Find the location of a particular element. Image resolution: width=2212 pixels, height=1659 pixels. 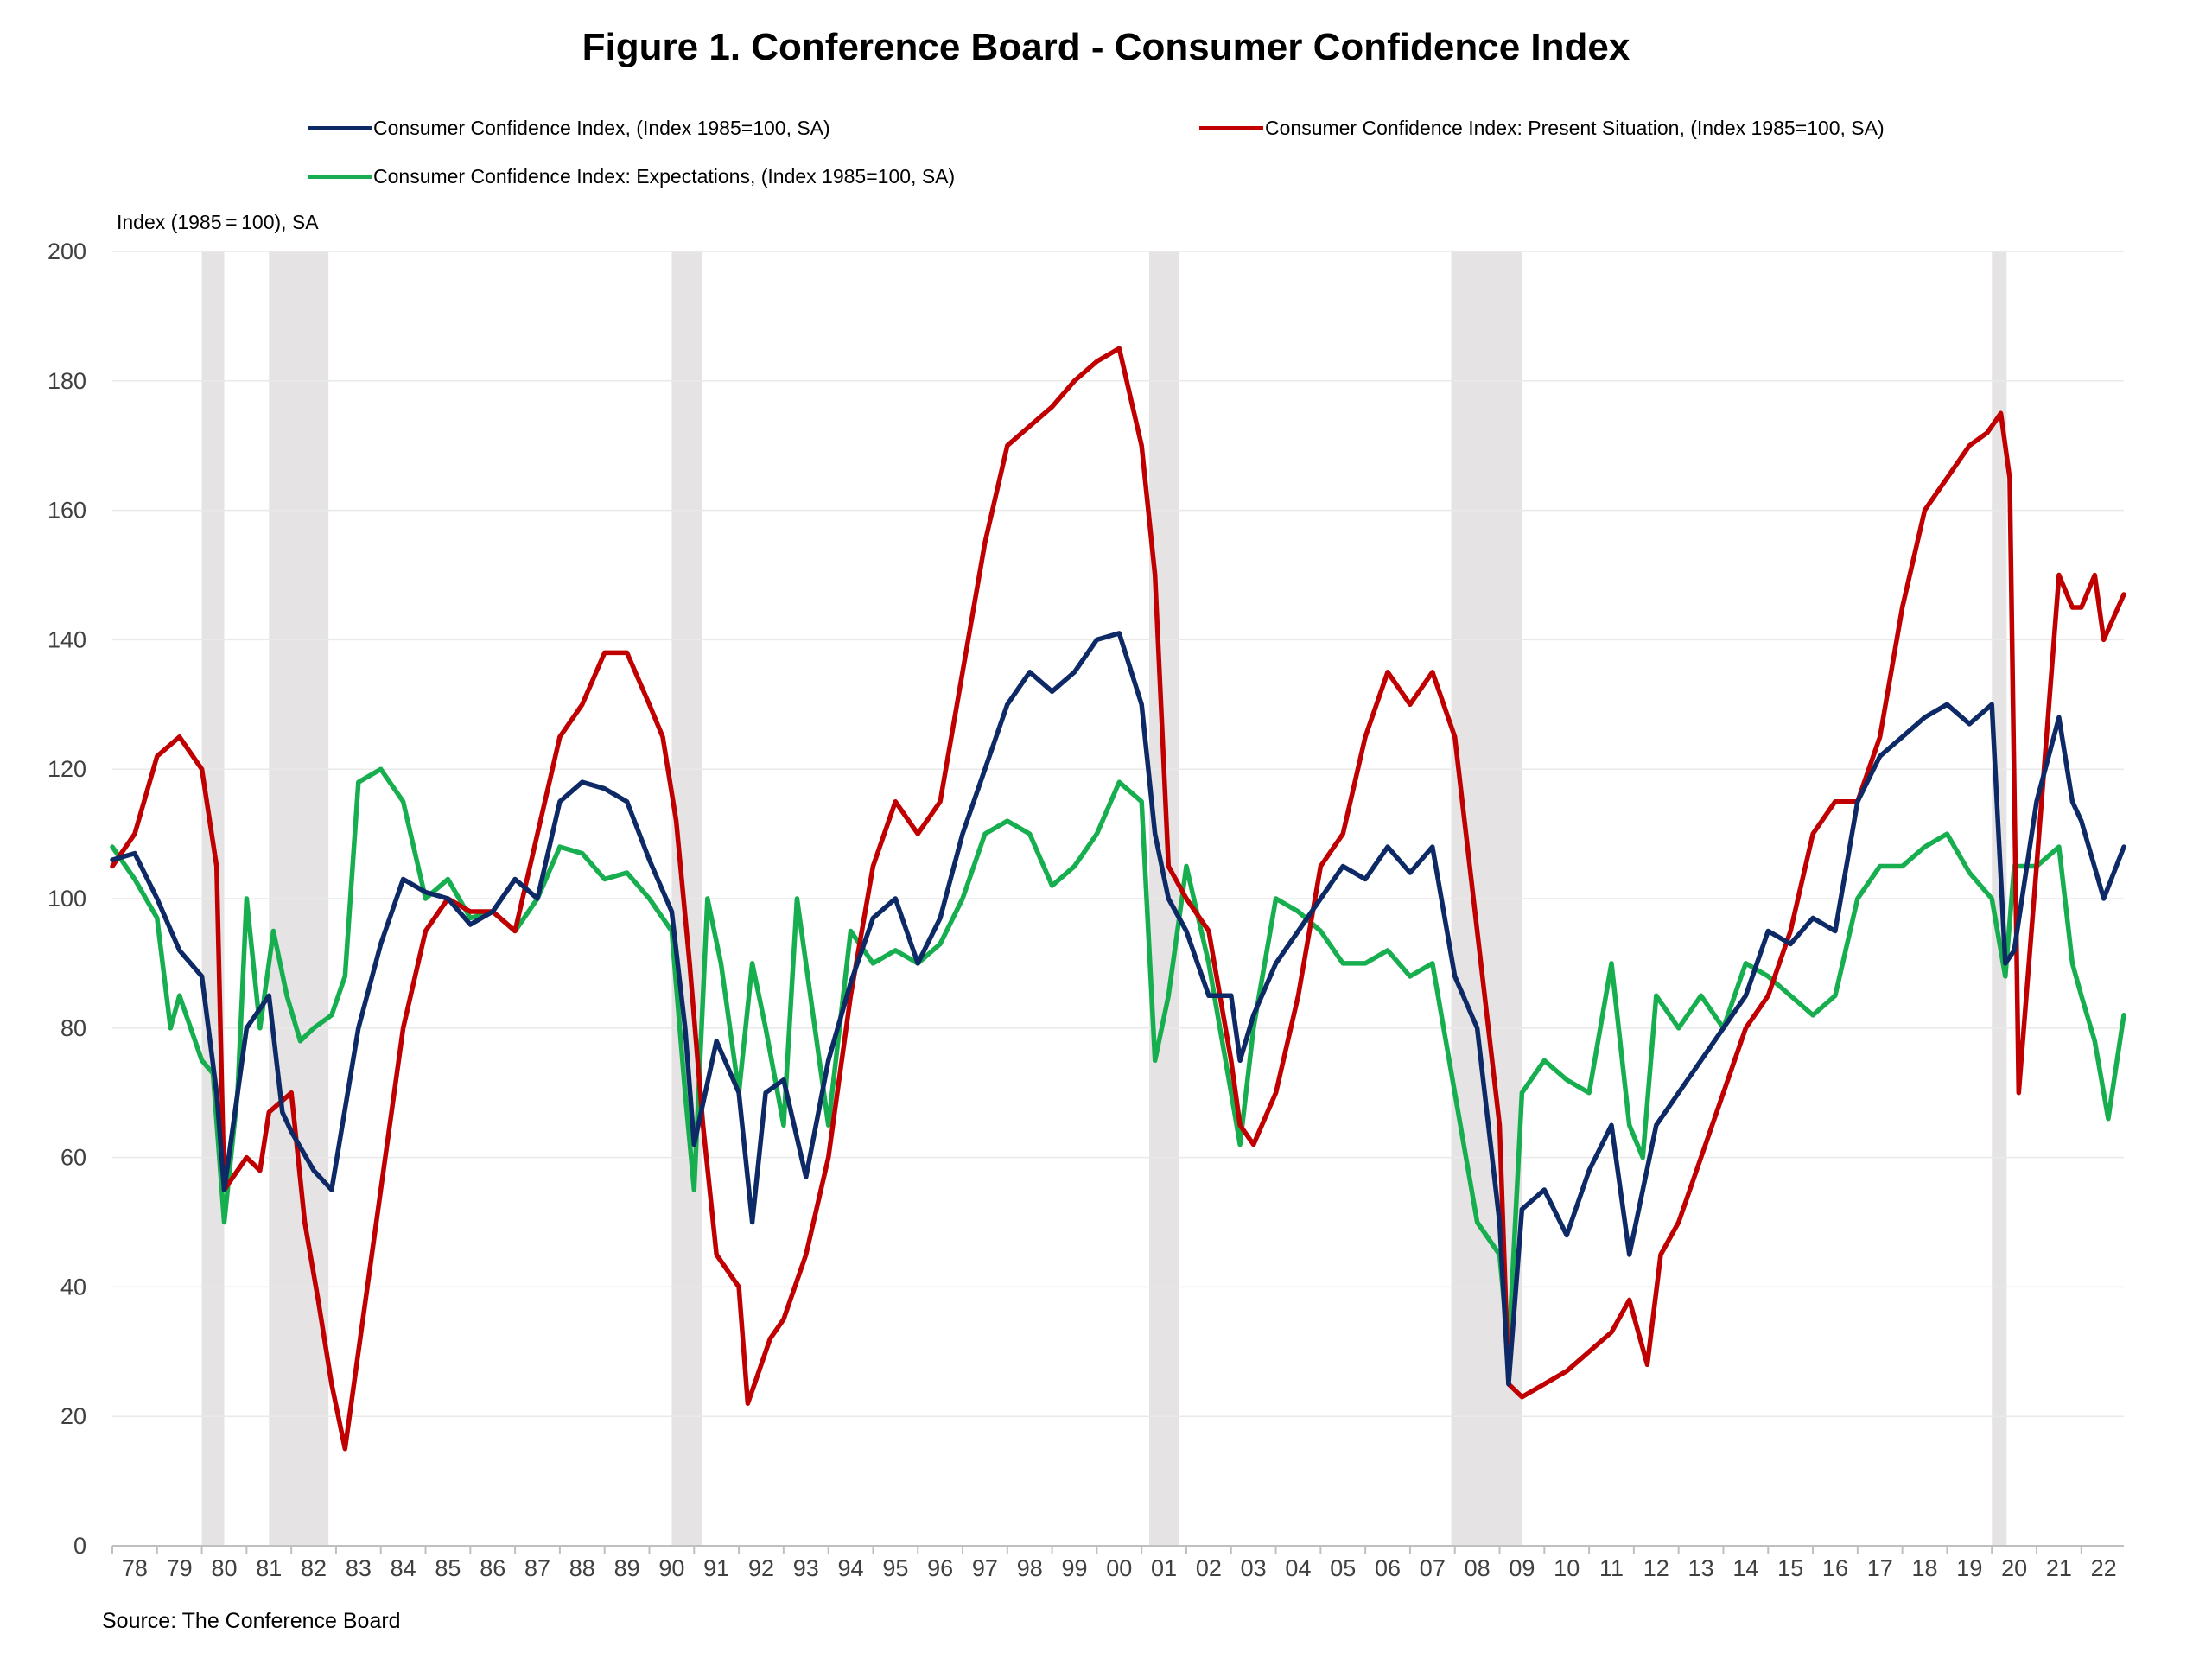

x-tick-label-95: 95 is located at coordinates (895, 1568).